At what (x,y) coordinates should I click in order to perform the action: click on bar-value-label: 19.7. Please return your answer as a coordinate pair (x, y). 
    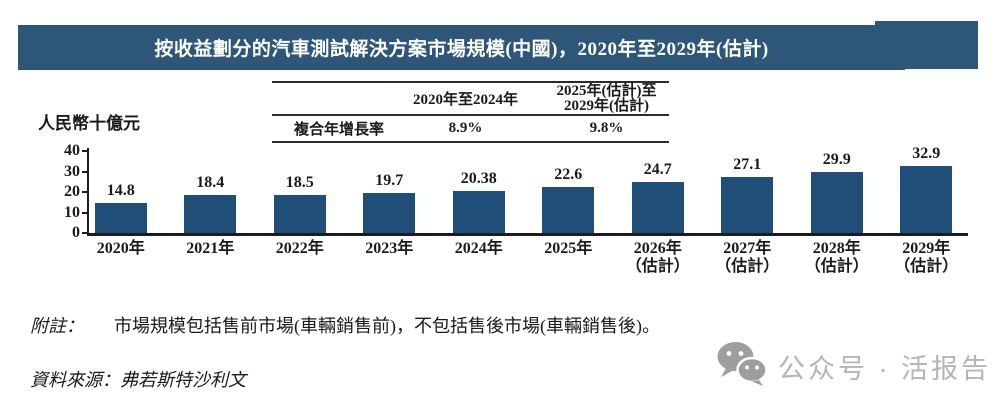
    Looking at the image, I should click on (389, 180).